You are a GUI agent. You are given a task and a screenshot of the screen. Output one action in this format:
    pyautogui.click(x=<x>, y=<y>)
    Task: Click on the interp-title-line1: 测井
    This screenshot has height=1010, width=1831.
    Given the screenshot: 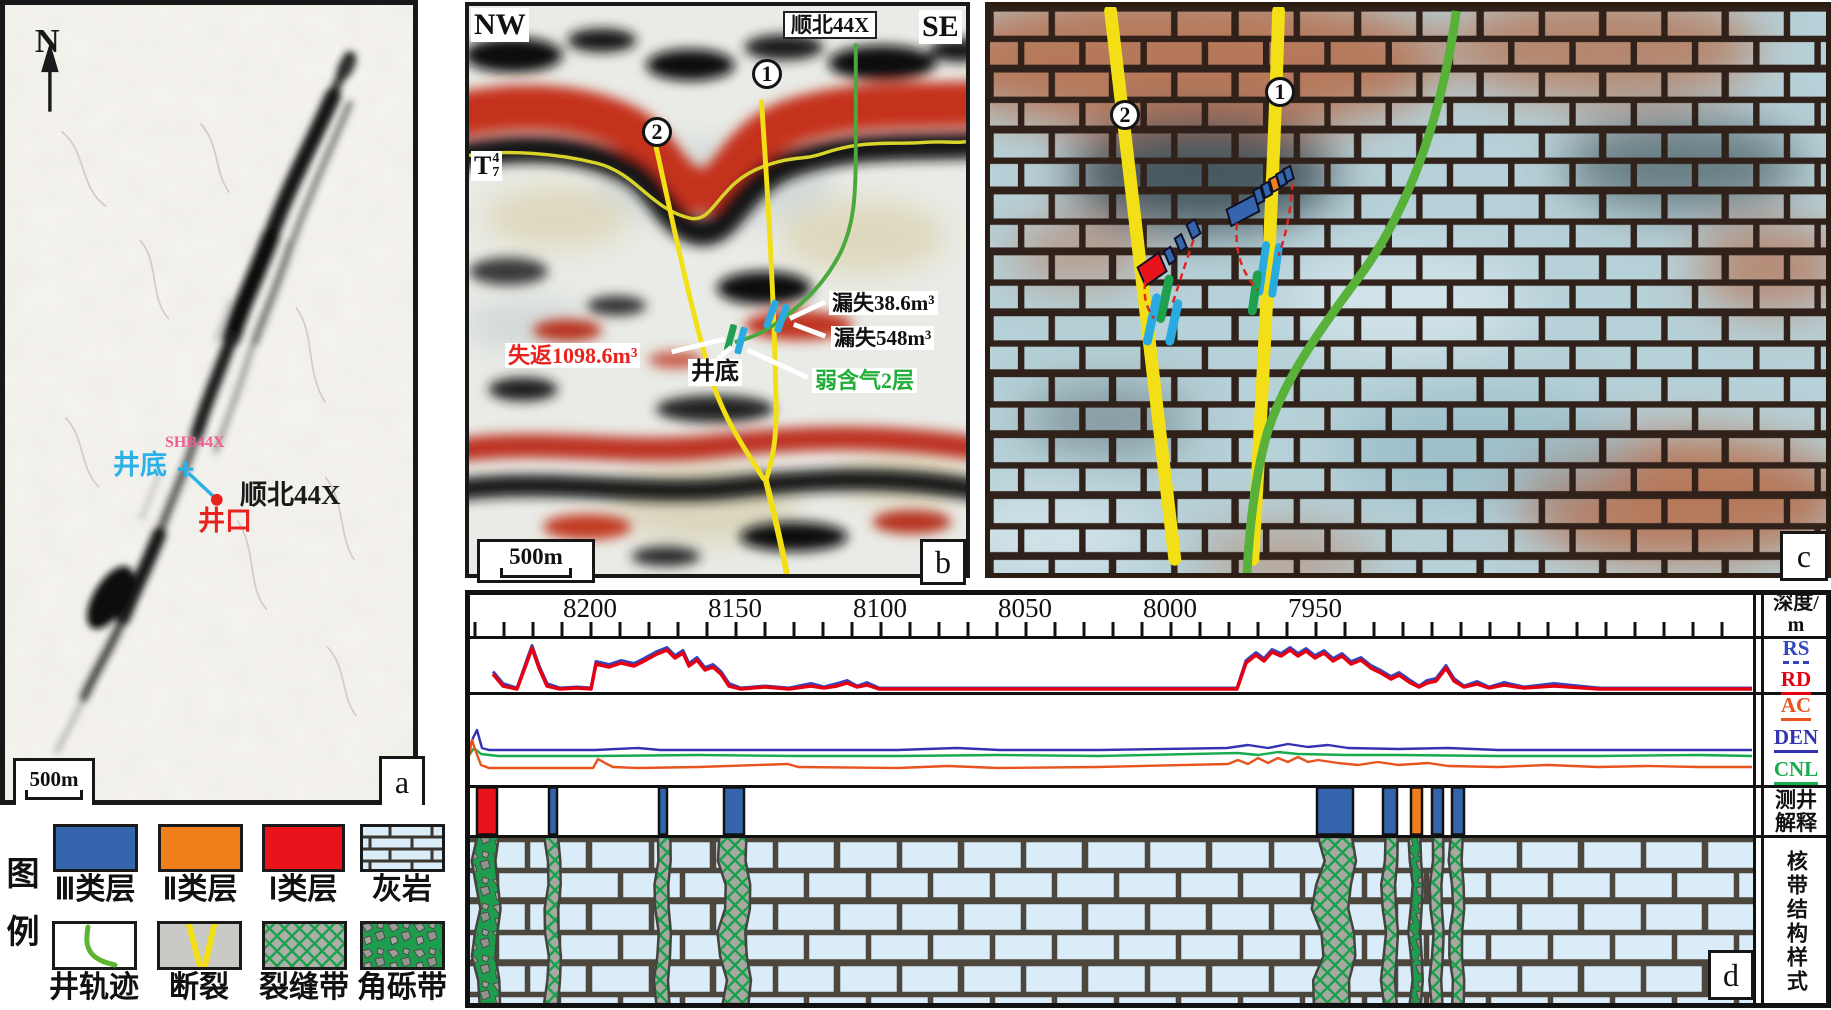 What is the action you would take?
    pyautogui.click(x=1796, y=800)
    